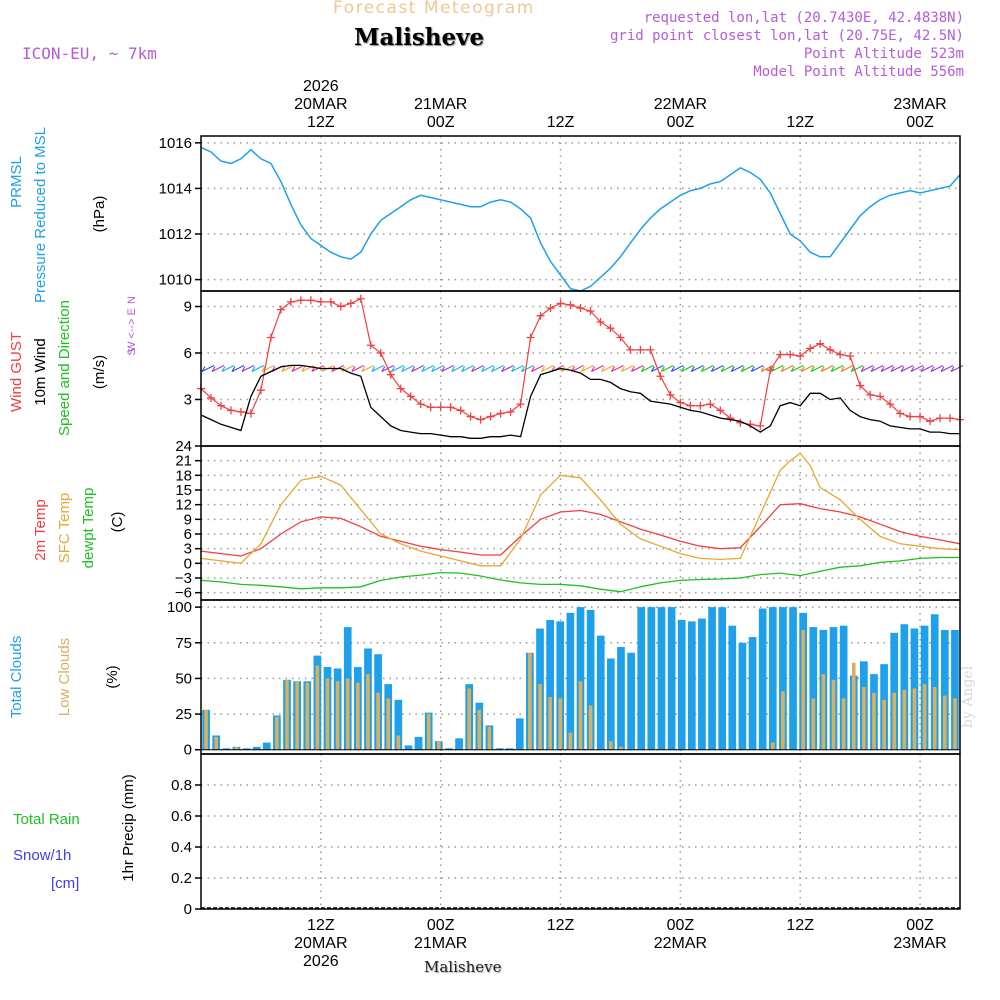 Image resolution: width=1000 pixels, height=1000 pixels. Describe the element at coordinates (188, 307) in the screenshot. I see `y-tick-label: 9` at that location.